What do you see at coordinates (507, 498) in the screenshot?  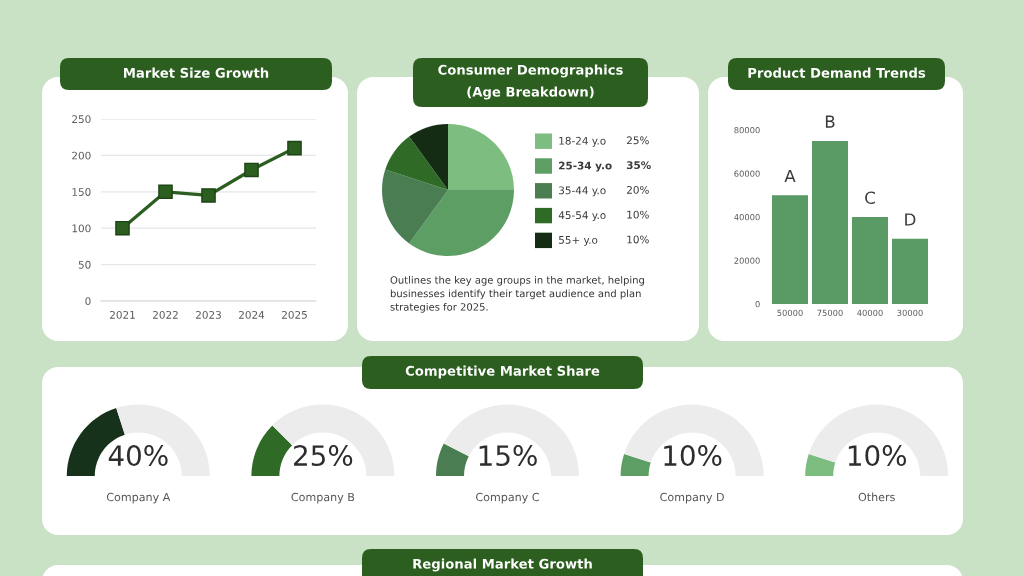 I see `category-label: Company C` at bounding box center [507, 498].